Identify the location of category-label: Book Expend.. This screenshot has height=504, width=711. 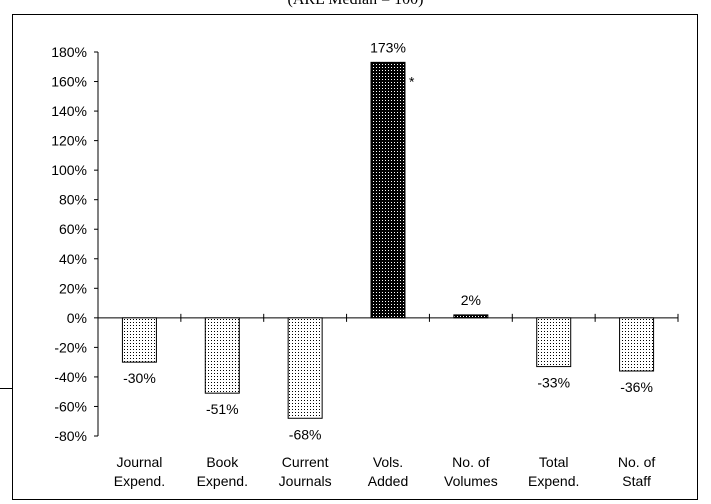
(222, 471).